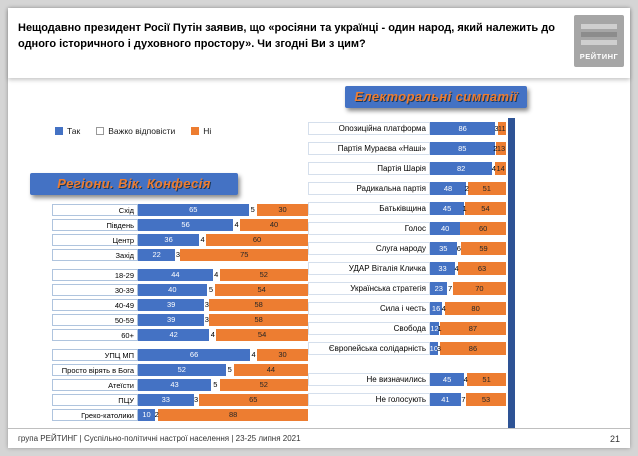 Image resolution: width=638 pixels, height=456 pixels. Describe the element at coordinates (443, 248) in the screenshot. I see `bar-value: 35` at that location.